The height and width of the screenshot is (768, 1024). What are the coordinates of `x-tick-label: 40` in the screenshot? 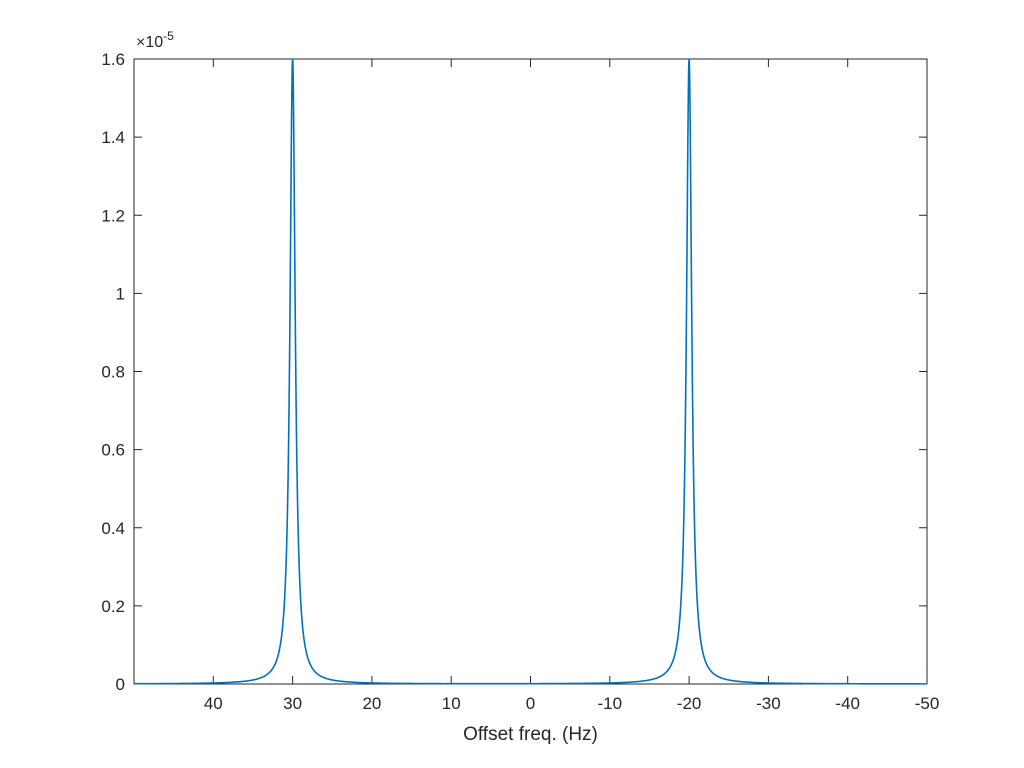 It's located at (213, 703).